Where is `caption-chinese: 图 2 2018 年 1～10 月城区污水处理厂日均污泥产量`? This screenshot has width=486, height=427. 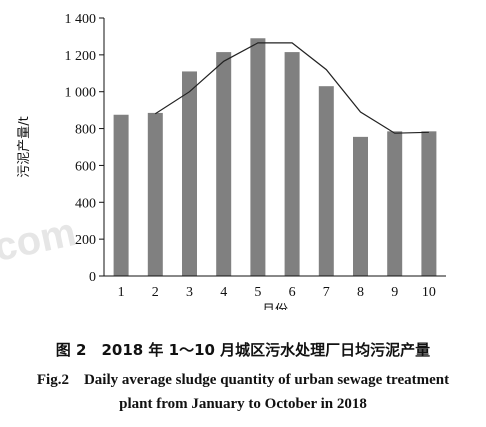 caption-chinese: 图 2 2018 年 1～10 月城区污水处理厂日均污泥产量 is located at coordinates (243, 350).